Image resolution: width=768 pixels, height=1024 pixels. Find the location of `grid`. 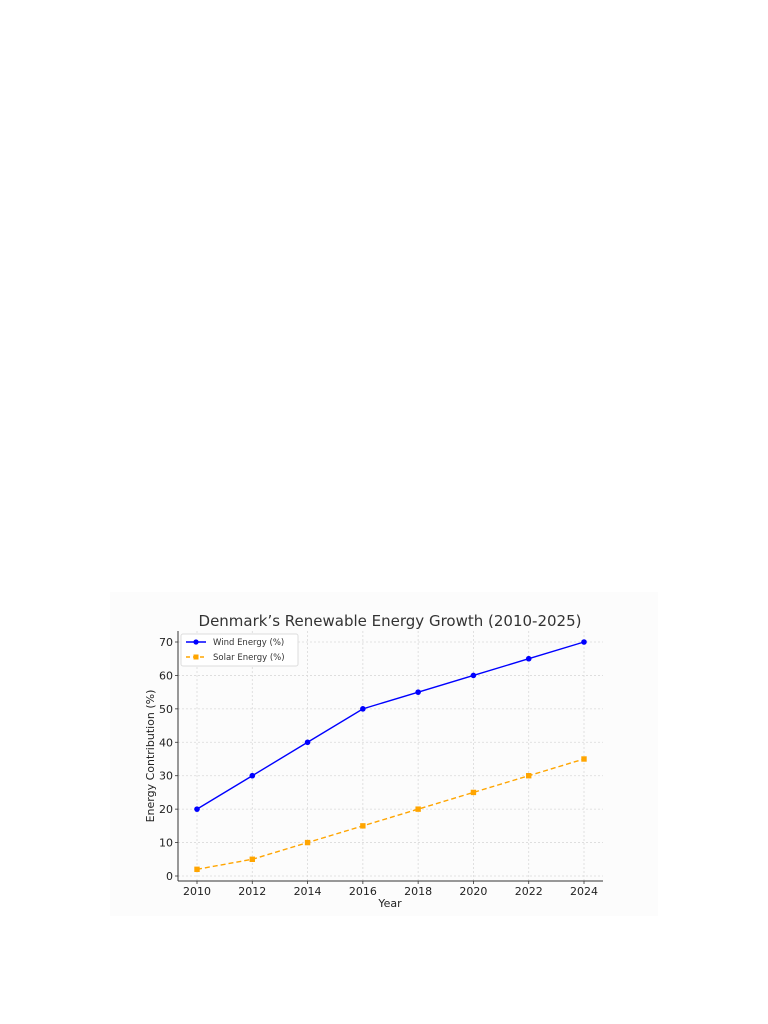

grid is located at coordinates (390, 756).